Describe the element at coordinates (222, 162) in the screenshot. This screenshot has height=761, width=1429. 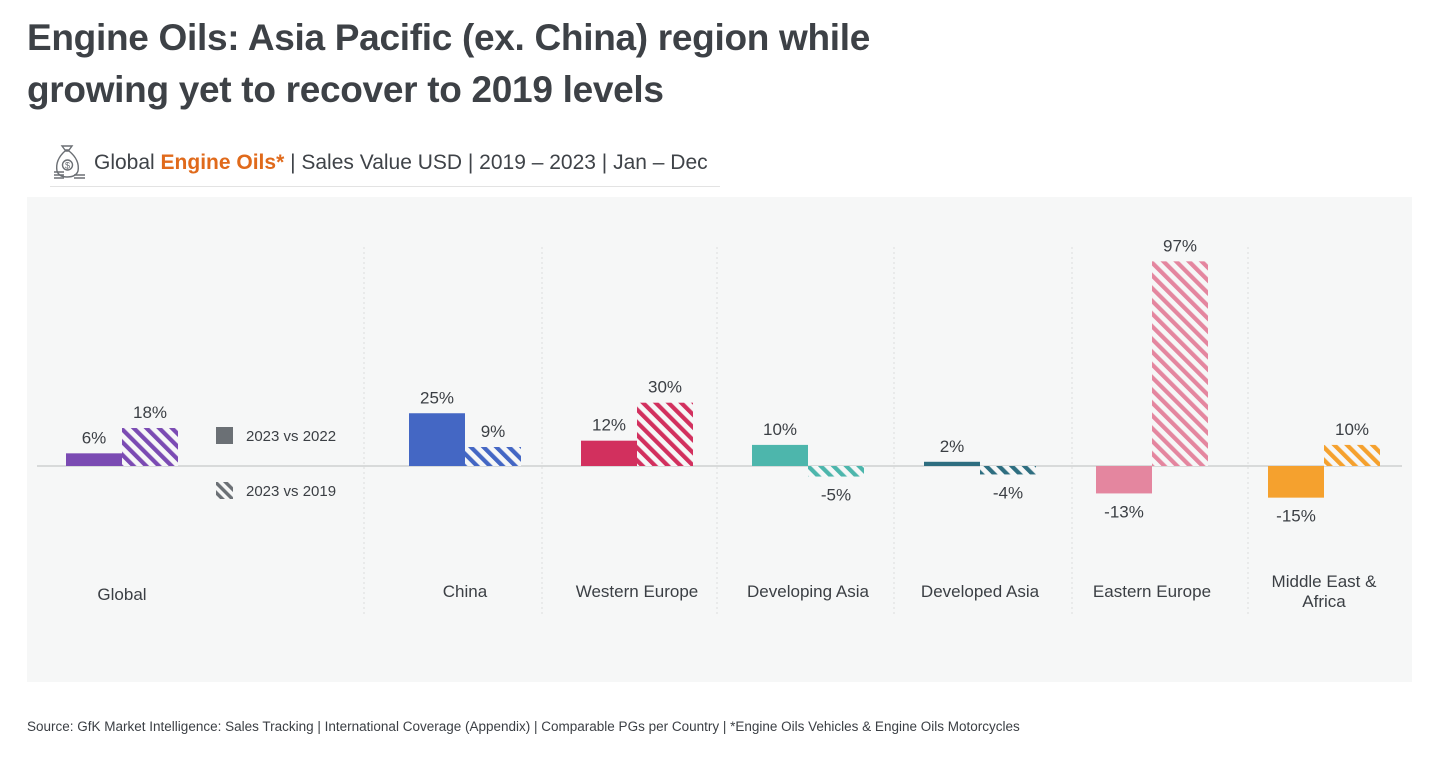
I see `subtitle-accent: Engine Oils*` at that location.